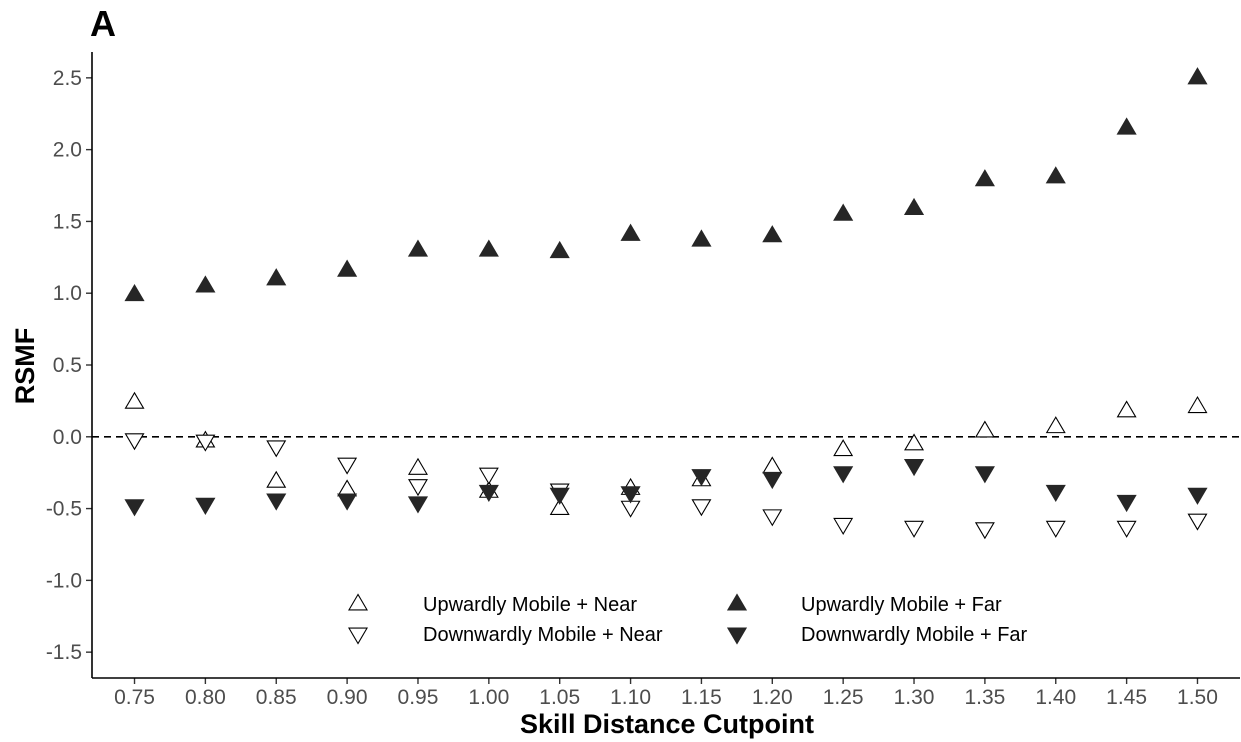 The width and height of the screenshot is (1241, 742). I want to click on legend-downwardly-mobile-near-key, so click(358, 636).